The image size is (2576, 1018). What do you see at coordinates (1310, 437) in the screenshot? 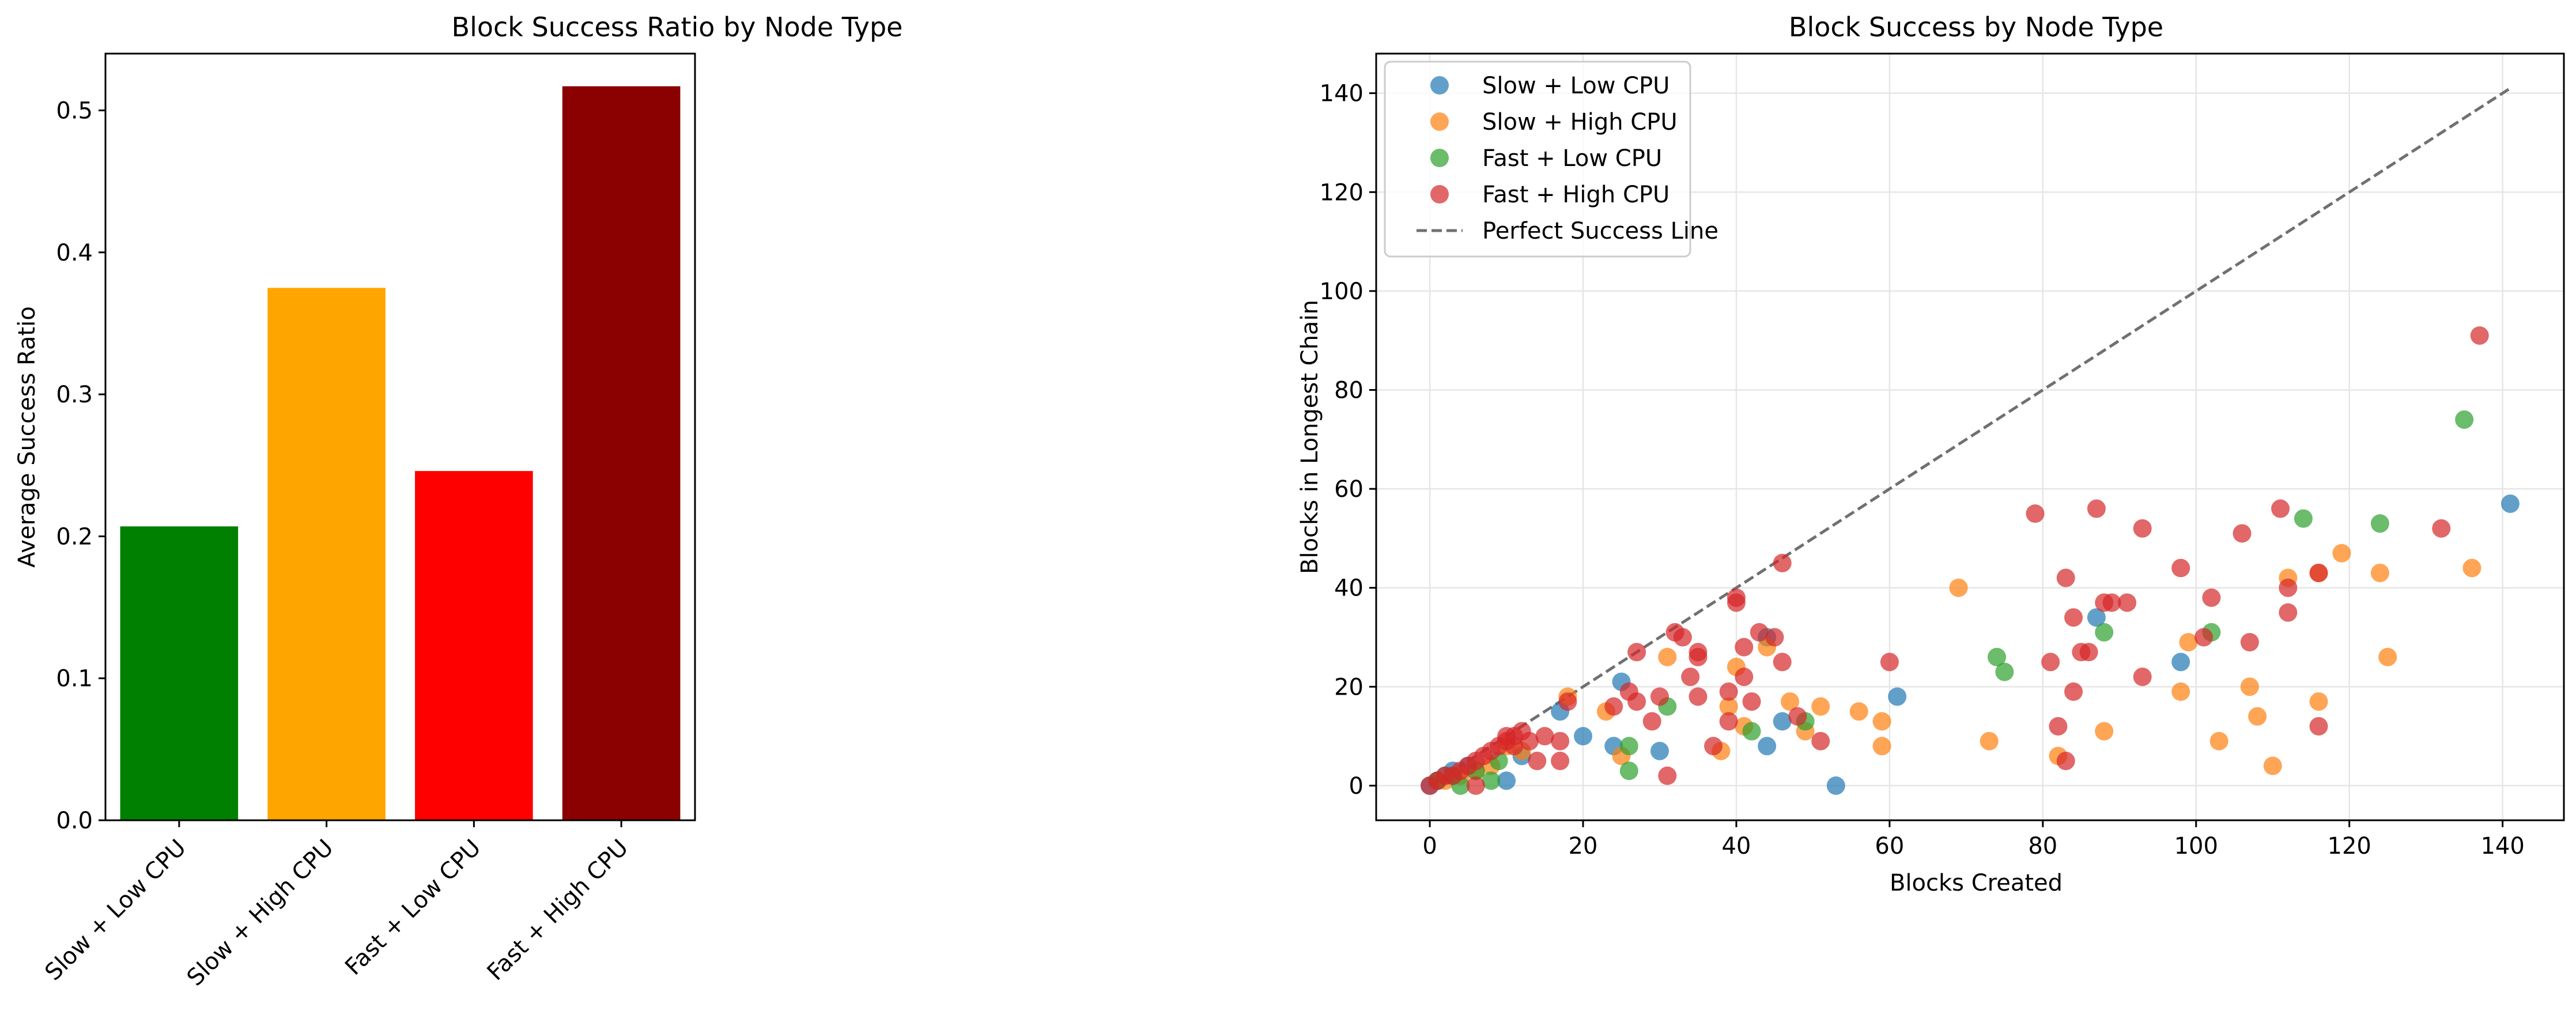
I see `scatter-chart-y-axis-label: Blocks in Longest Chain` at bounding box center [1310, 437].